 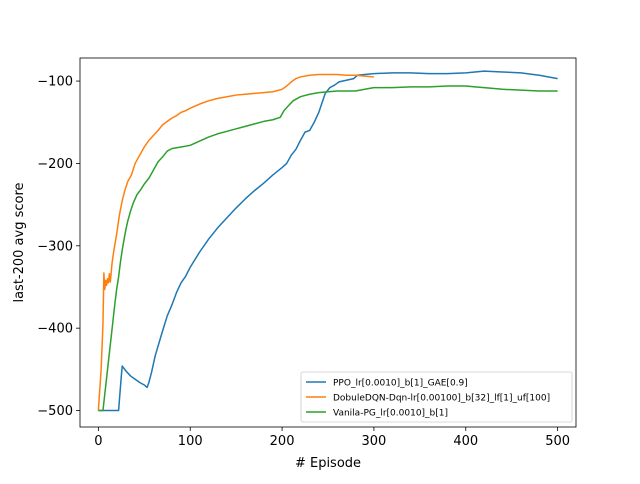 I want to click on y-tick-label: −500, so click(x=55, y=411).